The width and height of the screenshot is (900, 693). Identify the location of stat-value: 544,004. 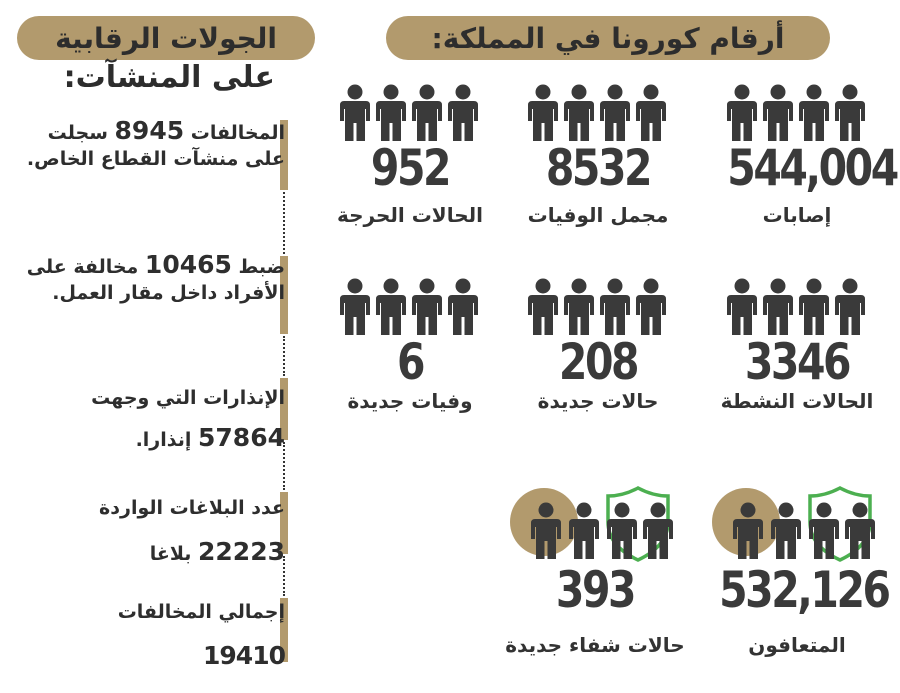
(813, 168).